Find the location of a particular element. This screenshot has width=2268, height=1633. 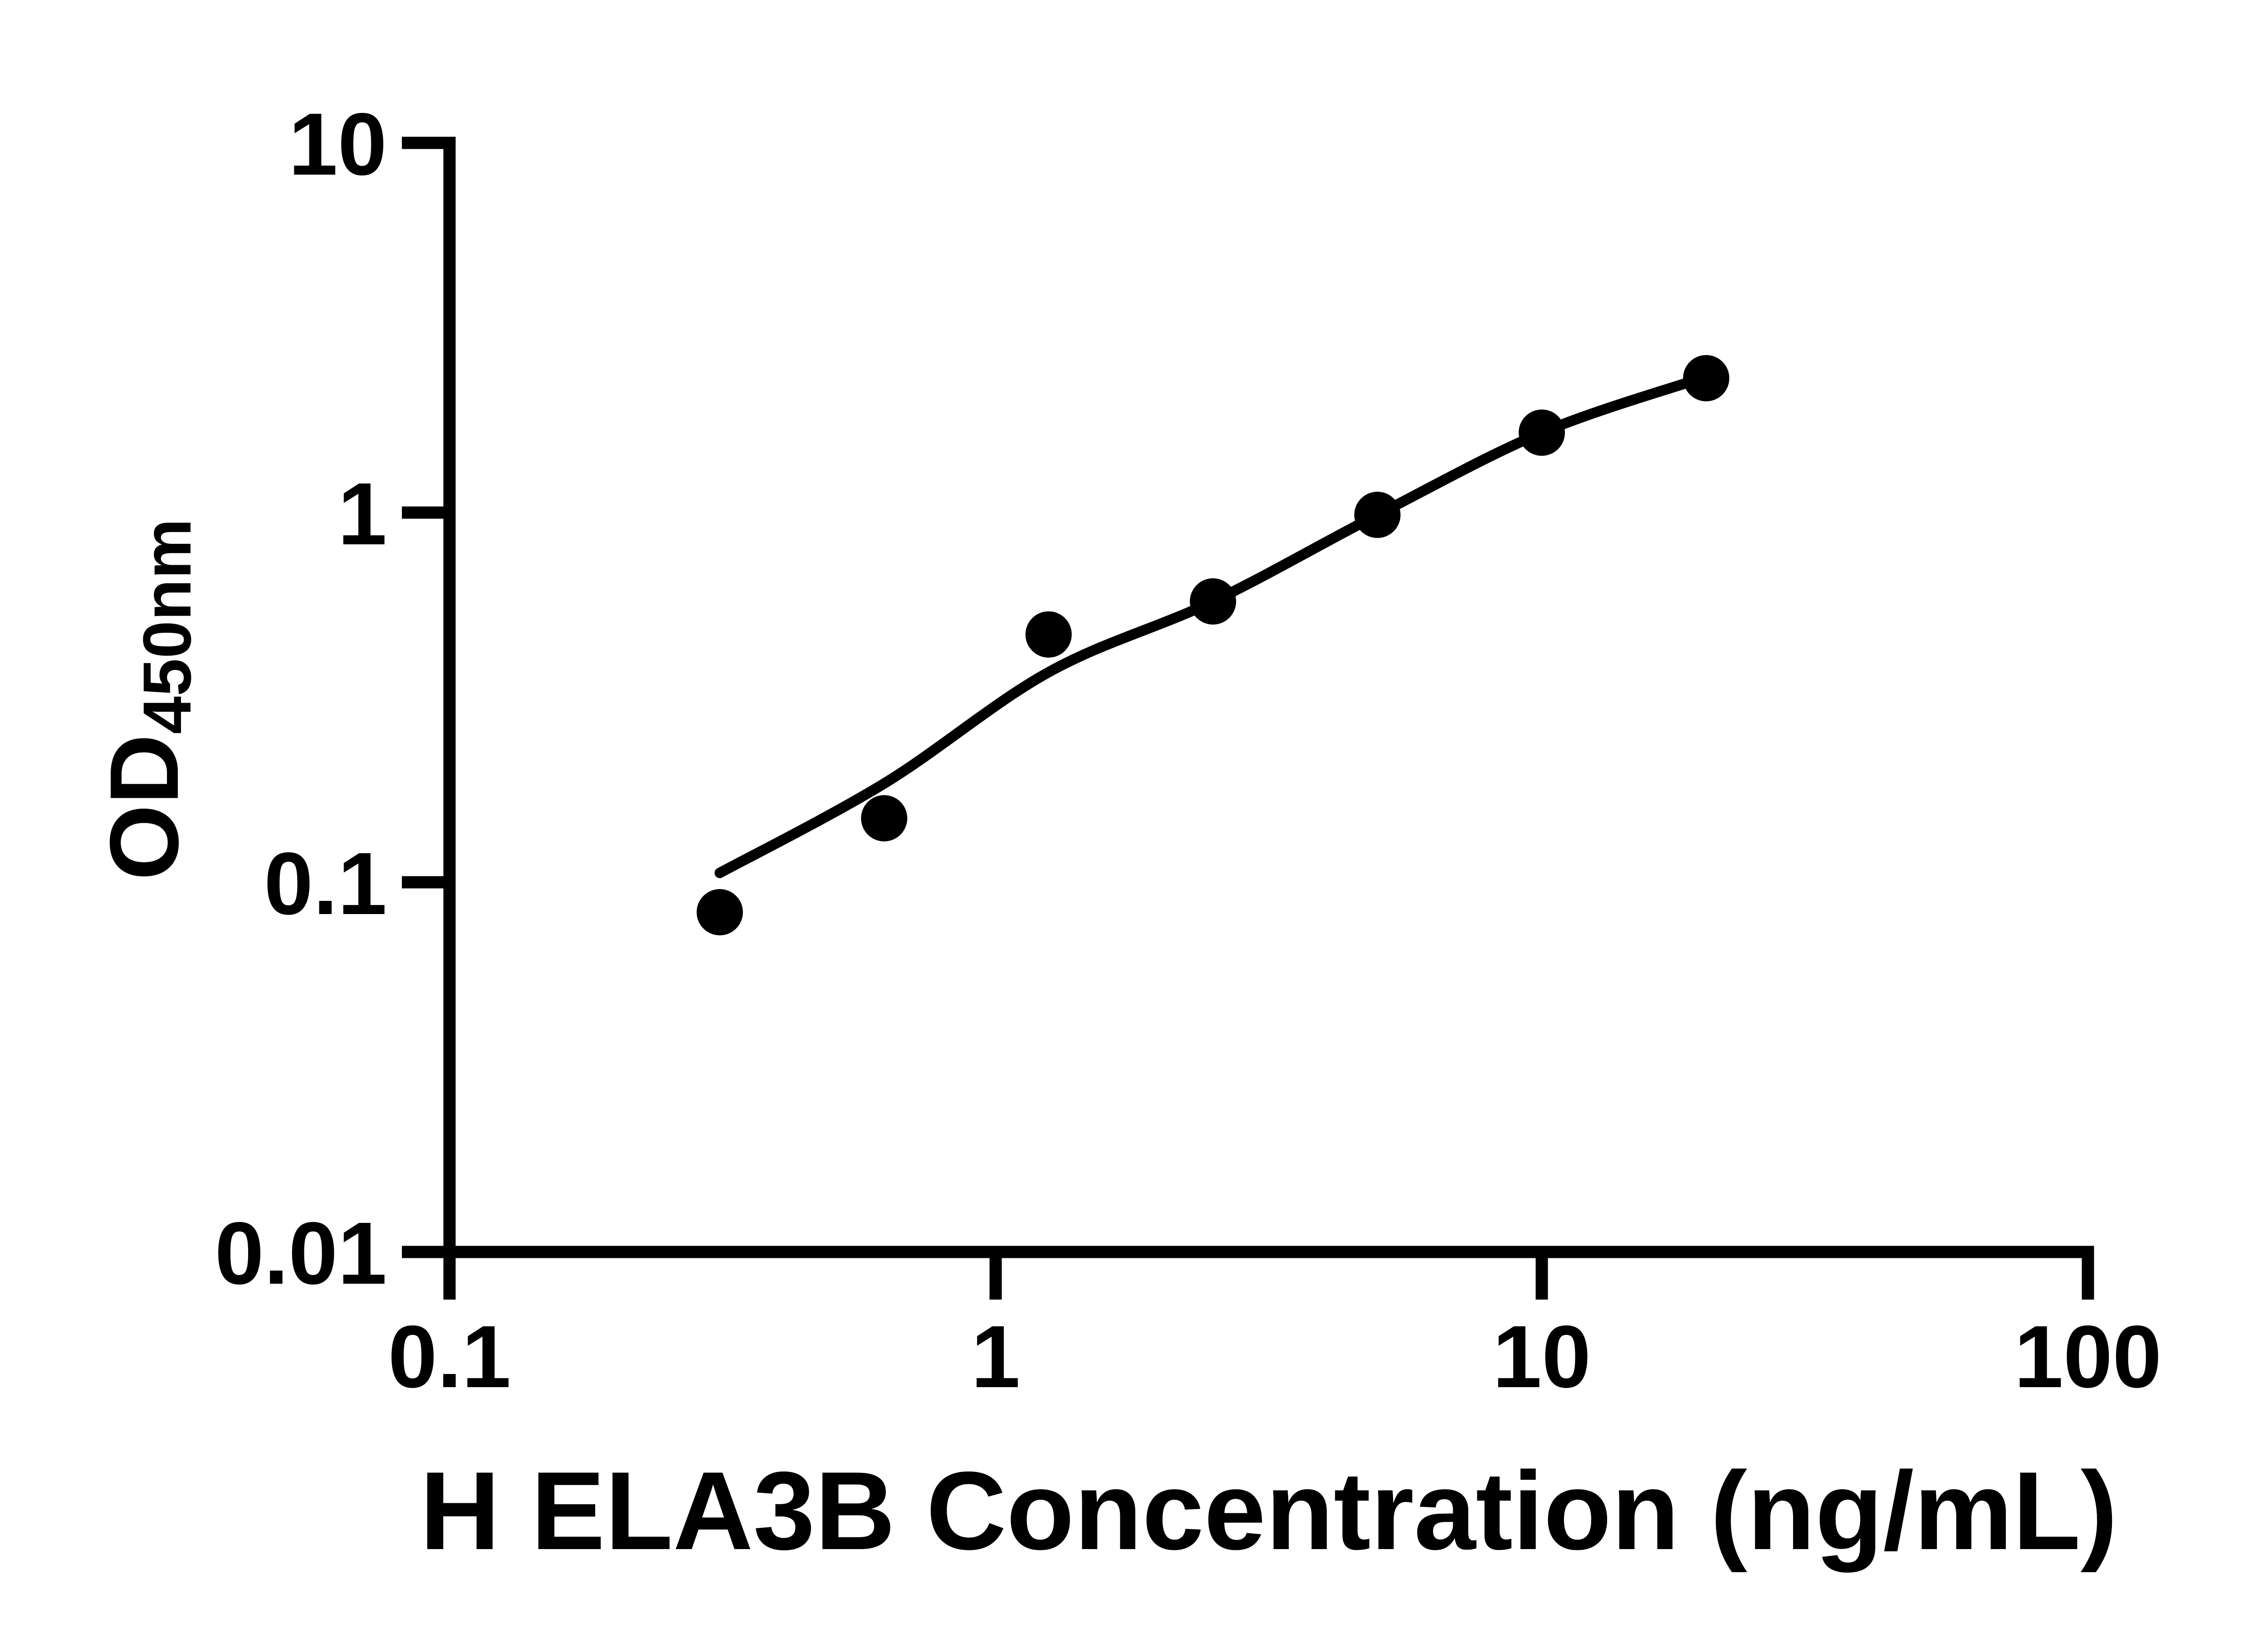

y-axis-title-main: OD is located at coordinates (144, 807).